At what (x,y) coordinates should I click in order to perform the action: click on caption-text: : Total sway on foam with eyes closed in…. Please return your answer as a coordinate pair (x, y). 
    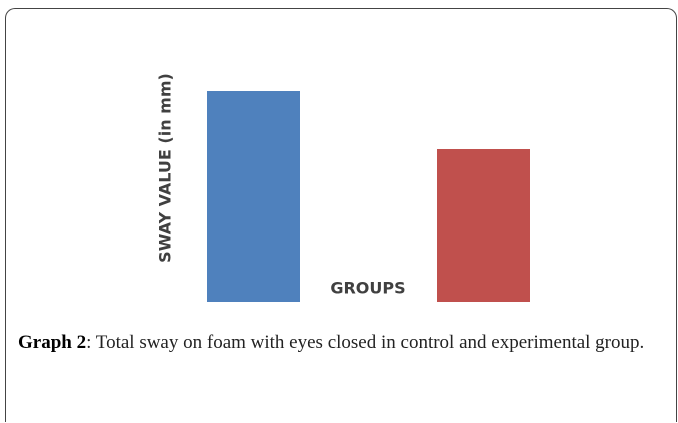
    Looking at the image, I should click on (365, 342).